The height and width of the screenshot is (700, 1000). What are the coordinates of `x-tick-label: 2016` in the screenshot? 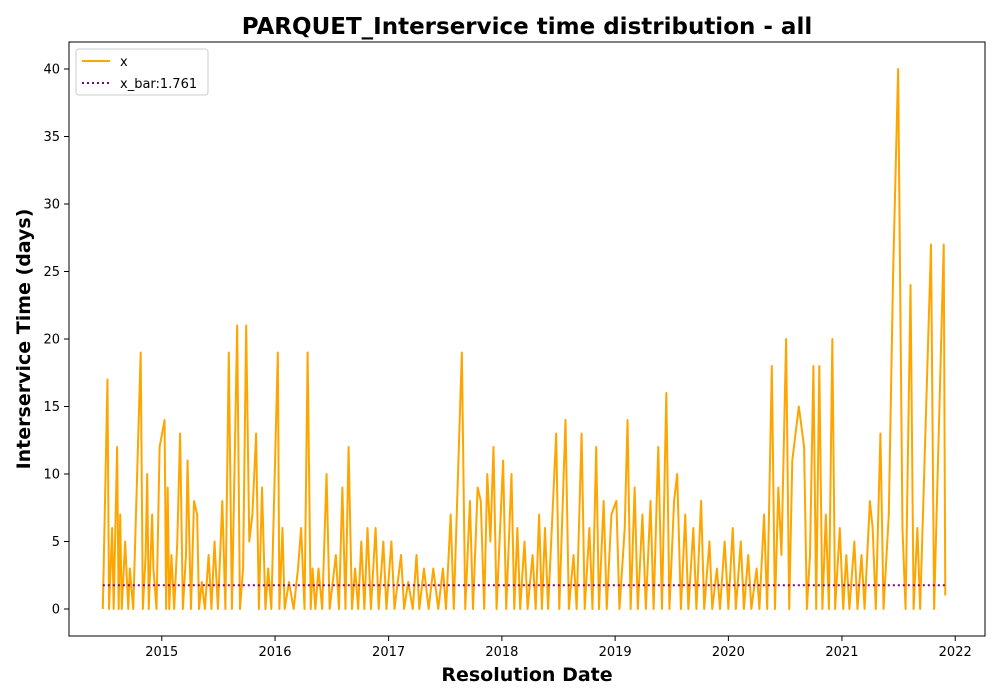 It's located at (274, 652).